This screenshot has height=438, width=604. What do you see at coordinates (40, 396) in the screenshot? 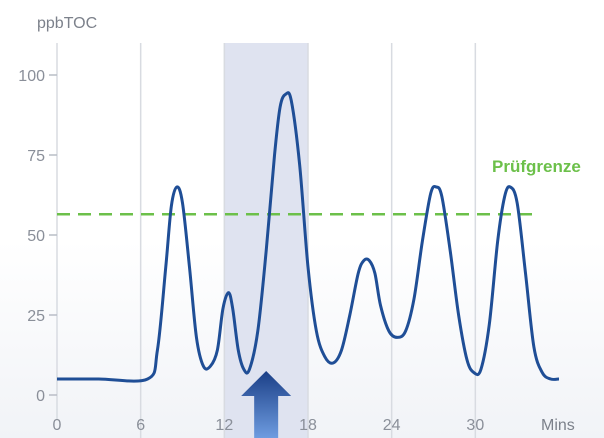
I see `y-tick-label-0: 0` at bounding box center [40, 396].